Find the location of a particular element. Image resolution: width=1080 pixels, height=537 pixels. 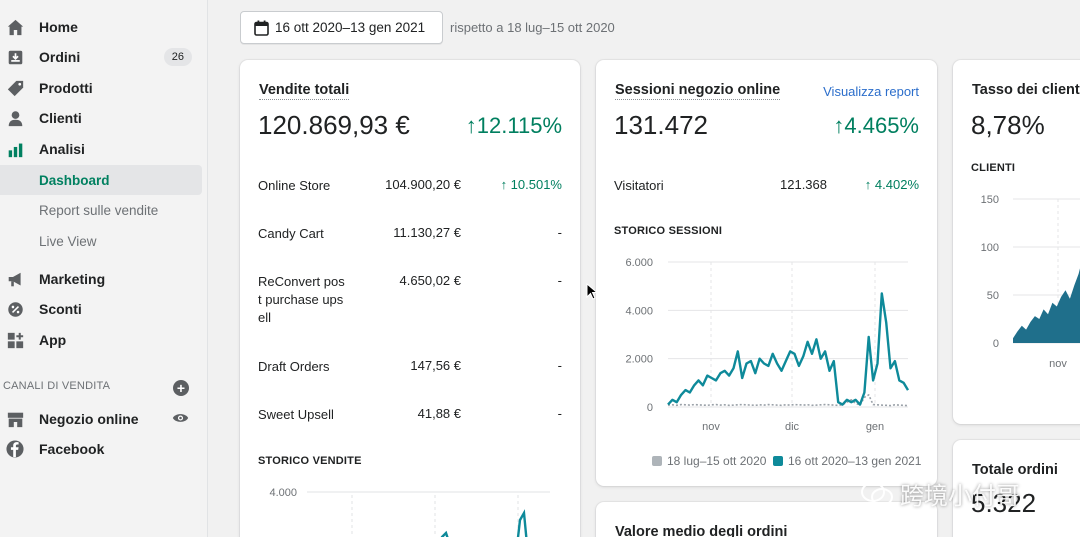

sales-row-label: Candy Cart is located at coordinates (291, 233).